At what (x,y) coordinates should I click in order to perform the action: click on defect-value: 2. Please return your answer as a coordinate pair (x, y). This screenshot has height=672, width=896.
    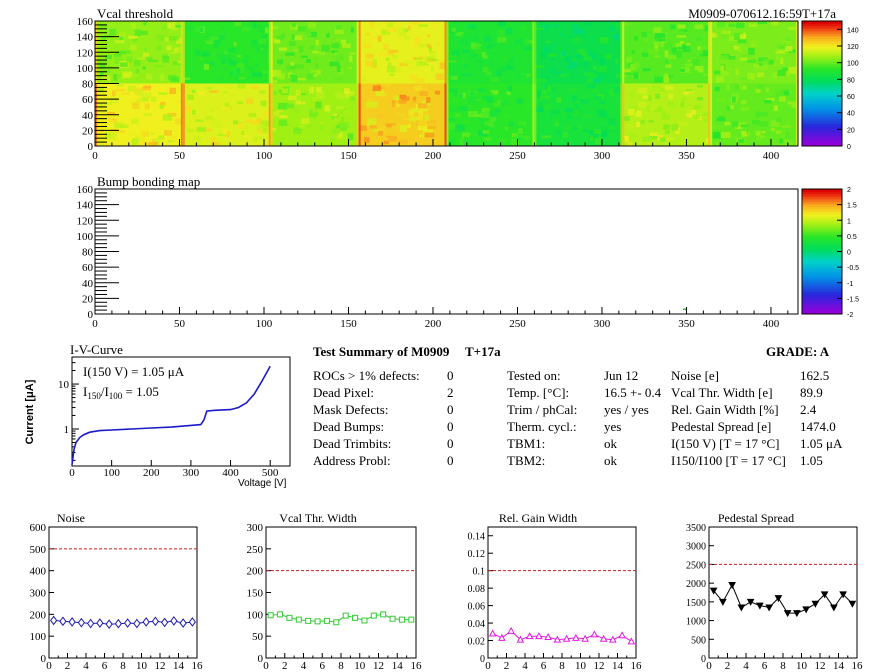
    Looking at the image, I should click on (450, 392).